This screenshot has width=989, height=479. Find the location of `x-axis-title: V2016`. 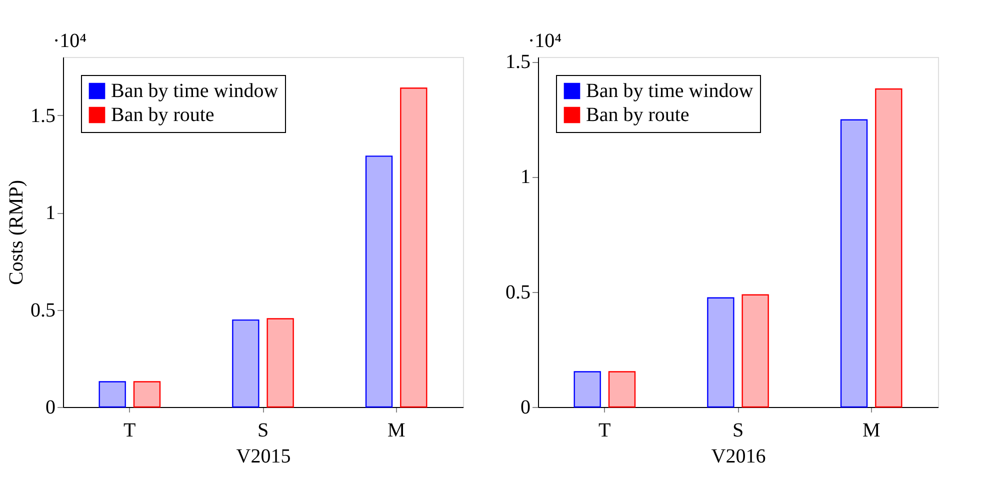

x-axis-title: V2016 is located at coordinates (738, 457).